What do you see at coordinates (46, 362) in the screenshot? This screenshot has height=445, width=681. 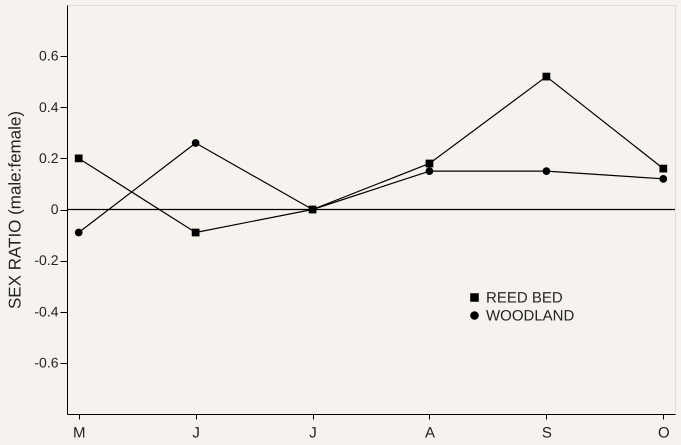 I see `y-tick-label: -0.6` at bounding box center [46, 362].